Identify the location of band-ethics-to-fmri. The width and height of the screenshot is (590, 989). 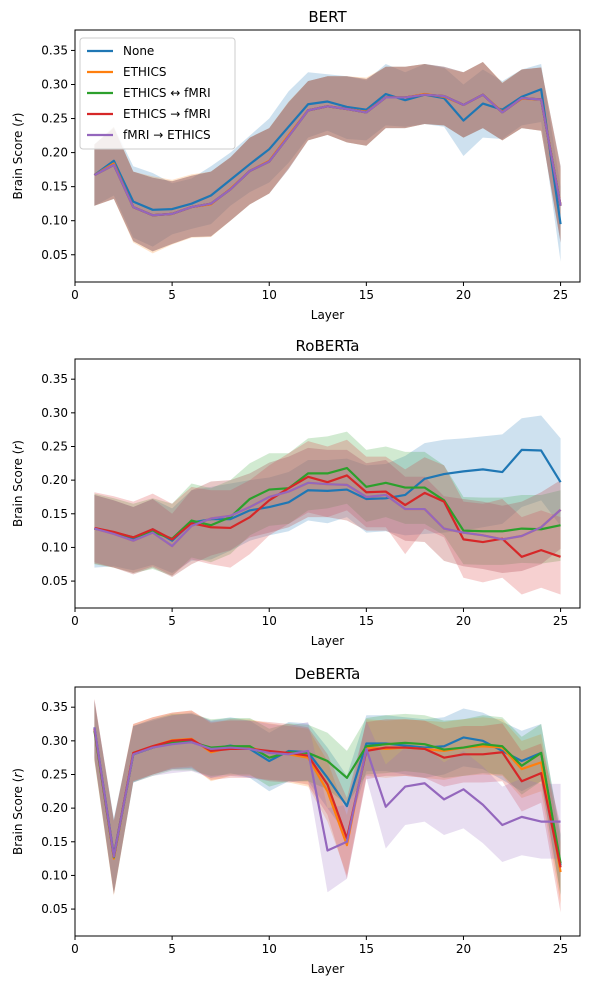
(327, 517).